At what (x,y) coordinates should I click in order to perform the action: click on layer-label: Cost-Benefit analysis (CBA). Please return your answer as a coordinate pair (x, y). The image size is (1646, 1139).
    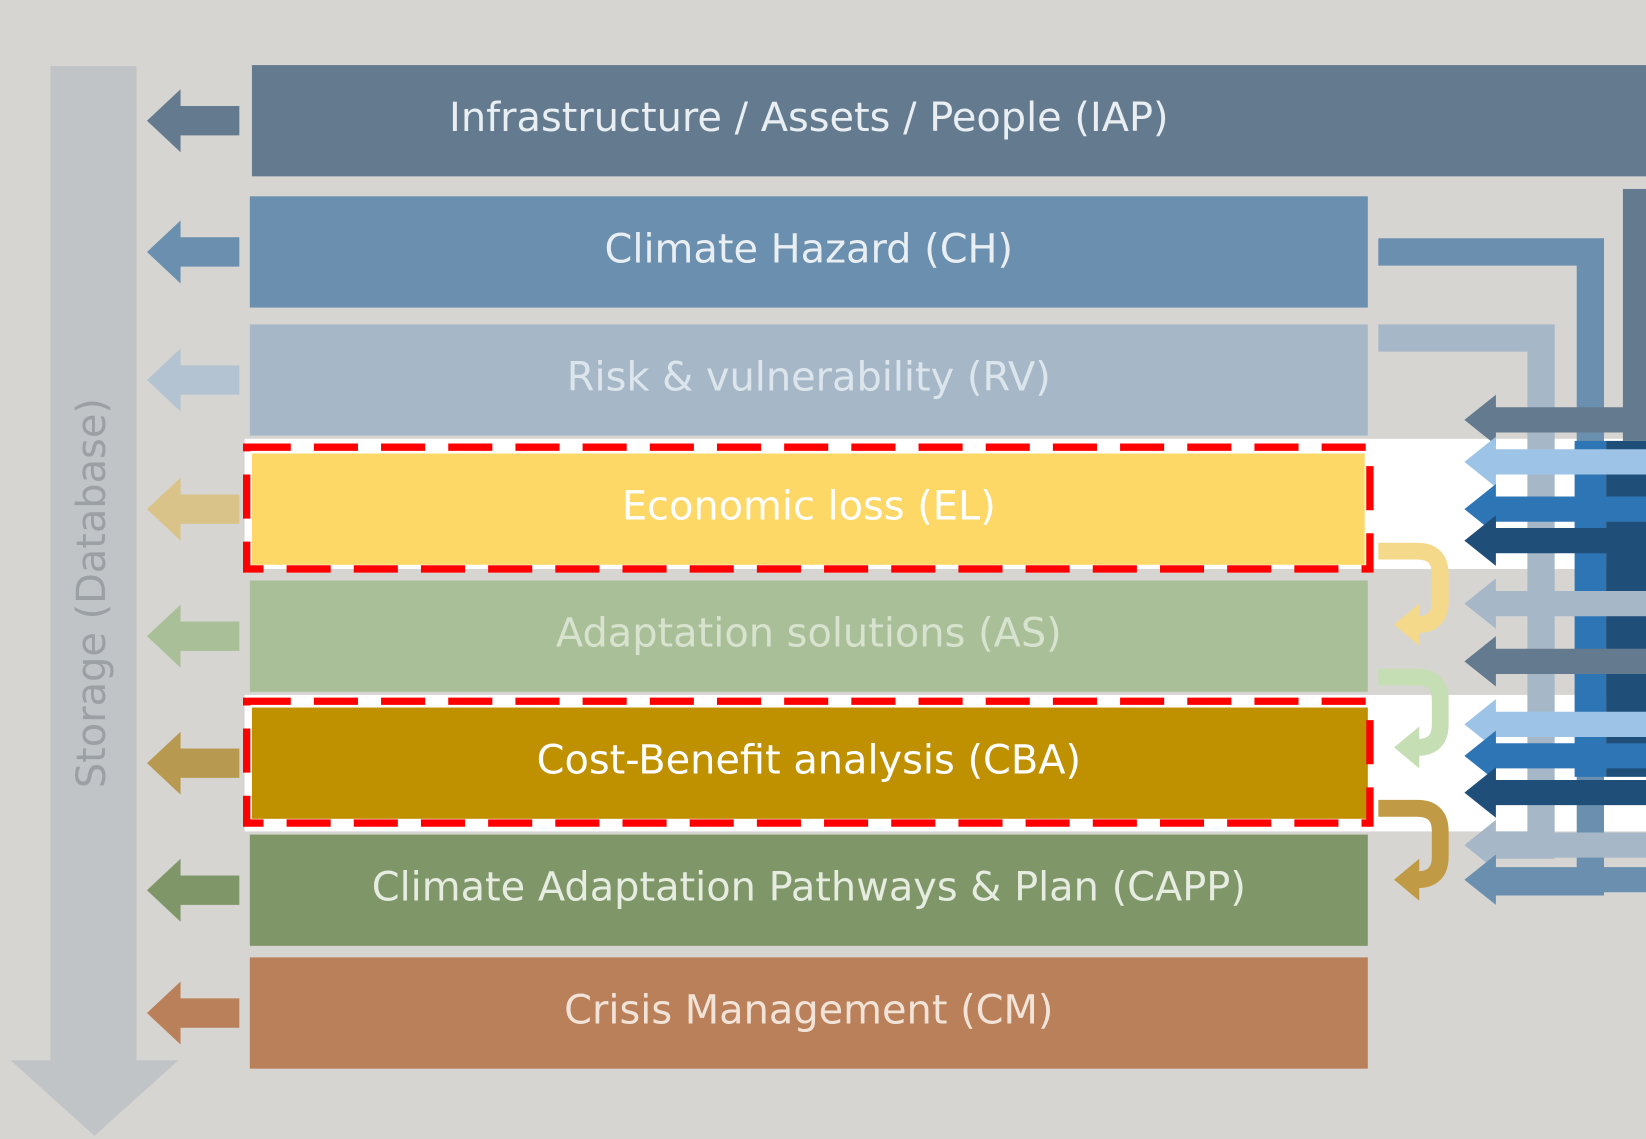
    Looking at the image, I should click on (809, 761).